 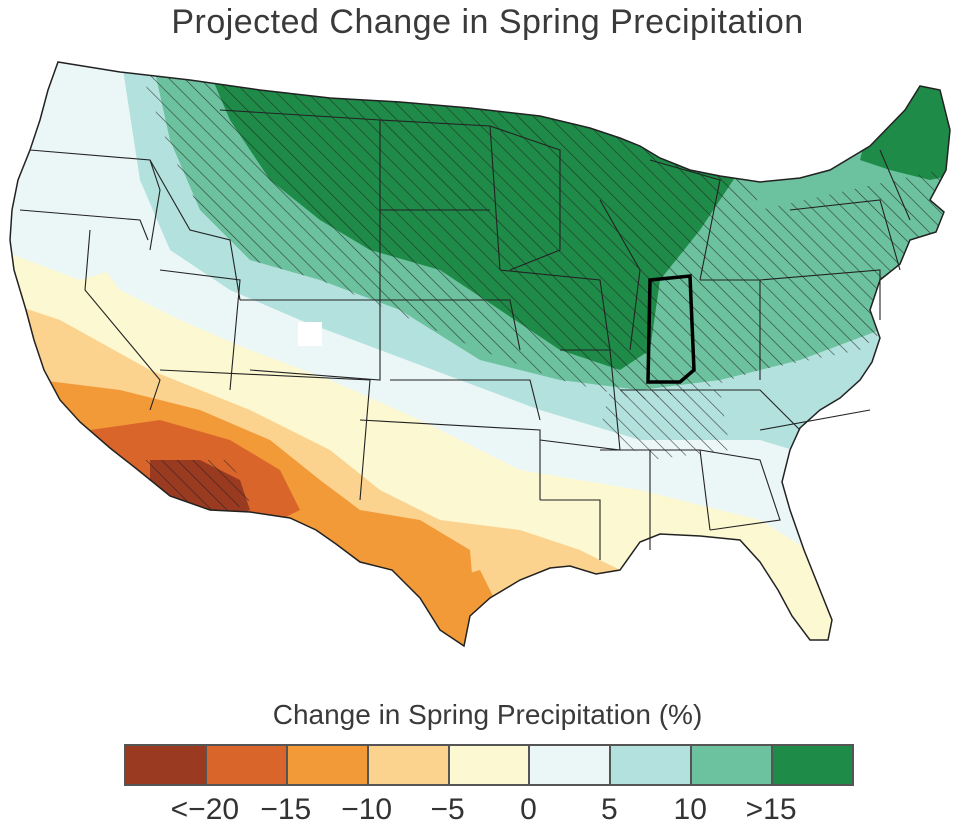 I want to click on border-pa, so click(x=820, y=294).